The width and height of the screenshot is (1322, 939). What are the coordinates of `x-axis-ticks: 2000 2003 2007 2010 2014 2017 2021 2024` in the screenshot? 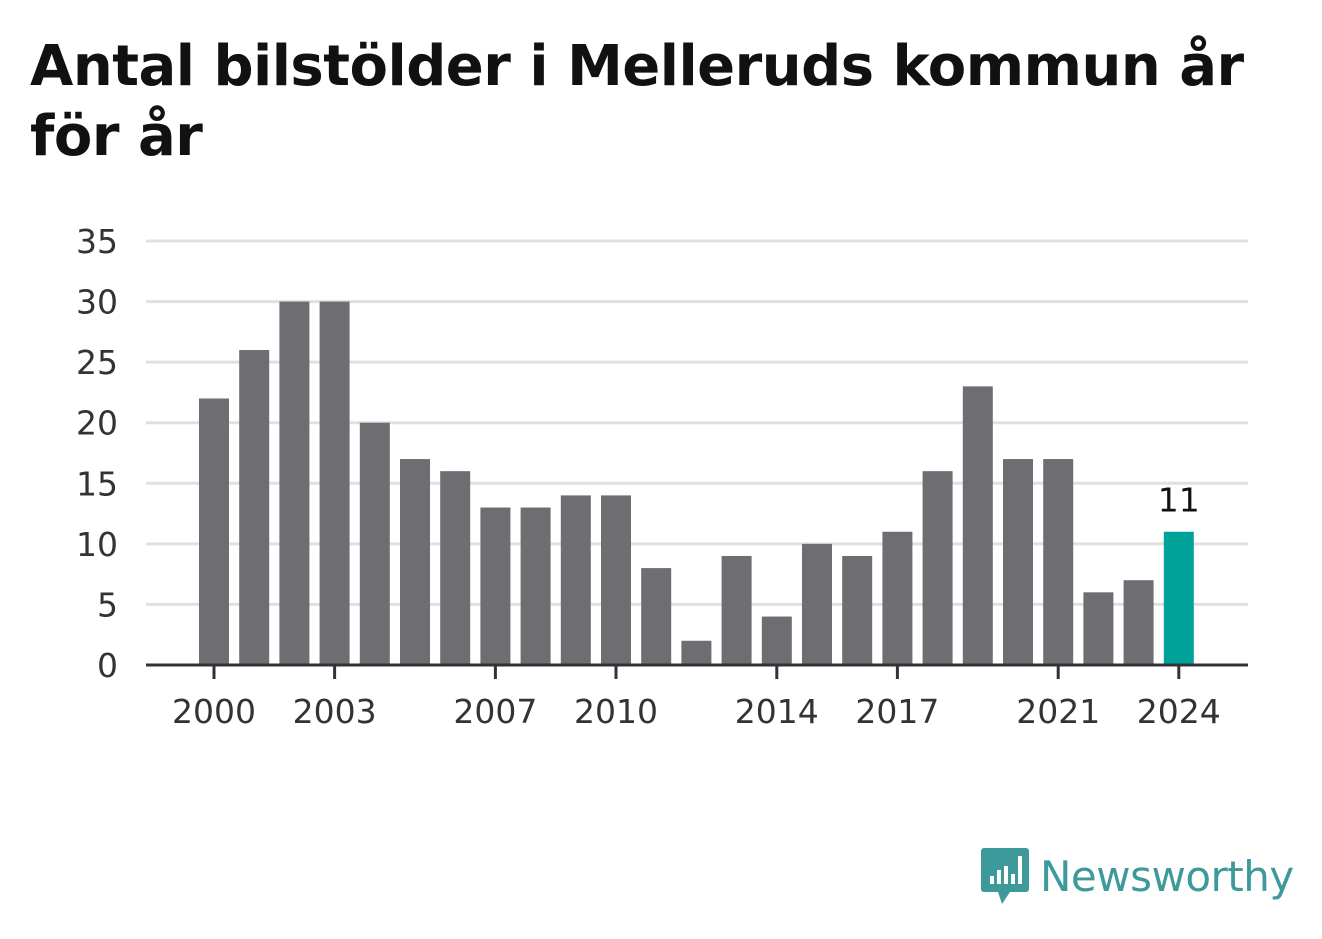 It's located at (696, 698).